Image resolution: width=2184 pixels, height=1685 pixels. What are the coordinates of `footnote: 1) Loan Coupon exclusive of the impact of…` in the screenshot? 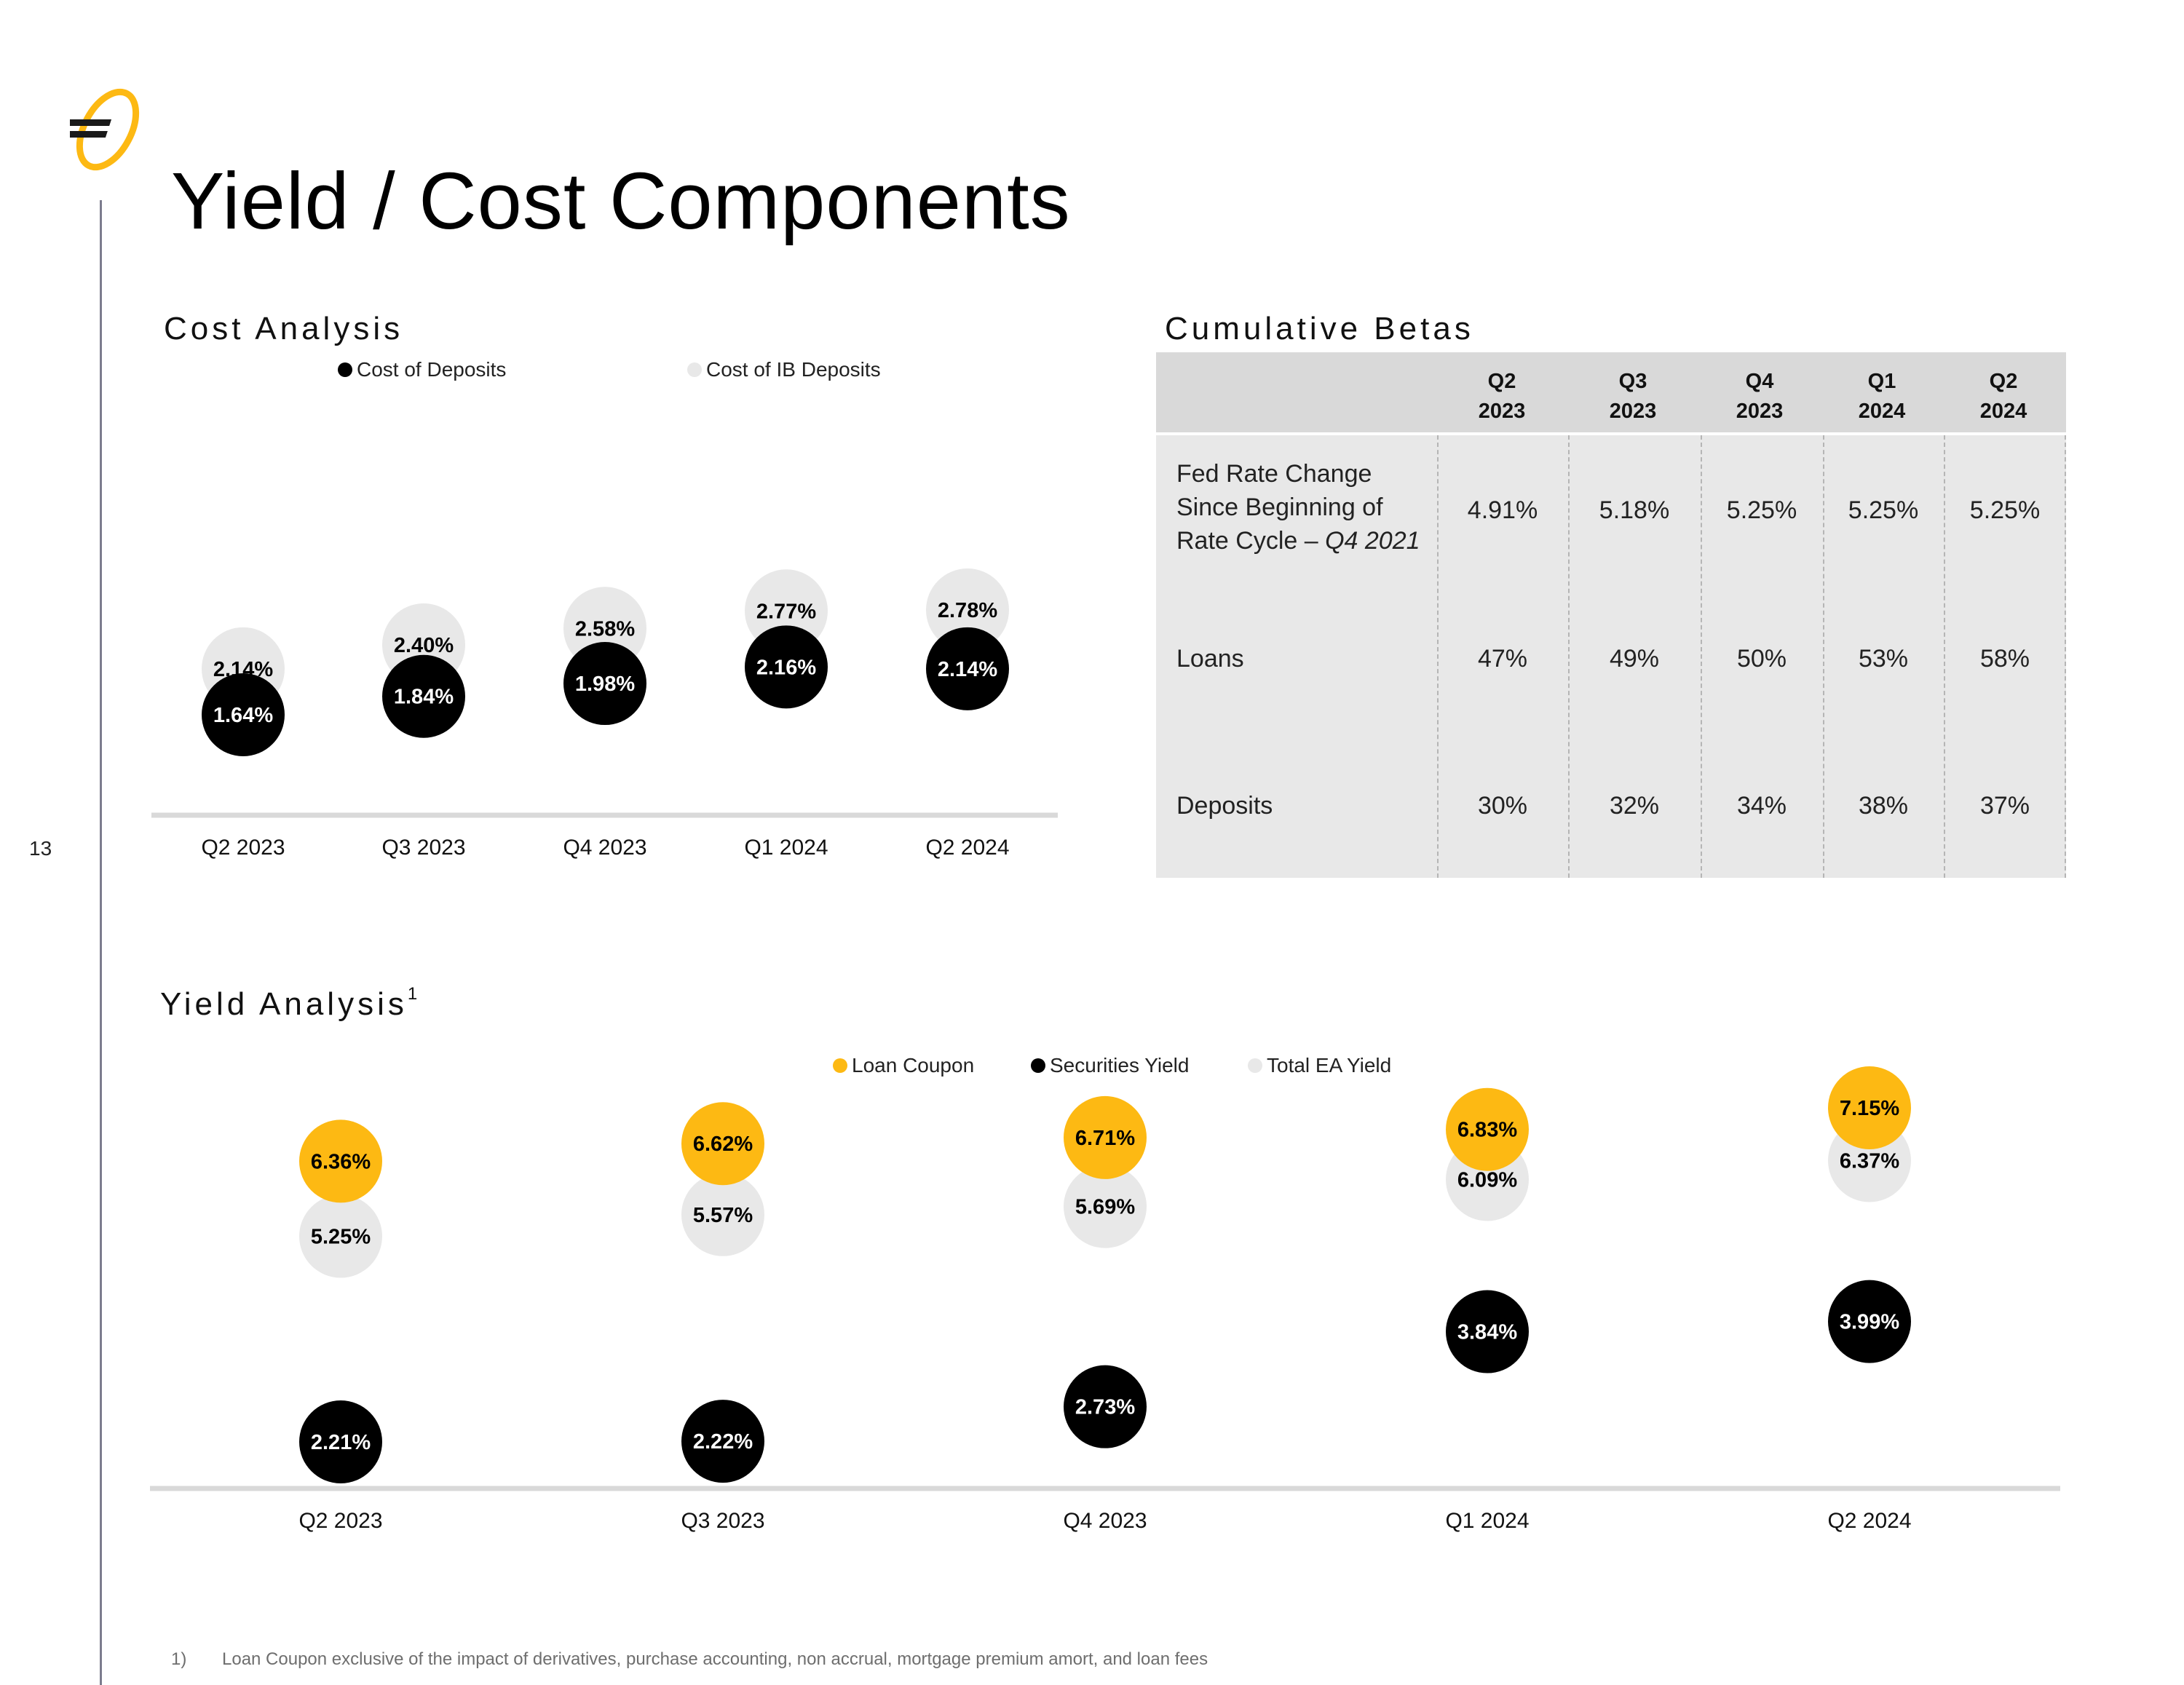 It's located at (689, 1659).